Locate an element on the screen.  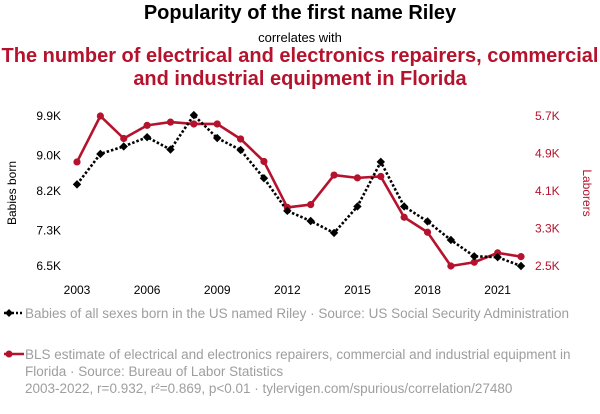
y-tick-left: 8.2K is located at coordinates (48, 191).